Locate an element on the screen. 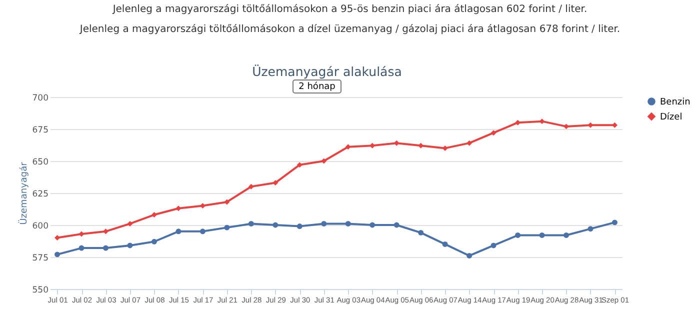  y-tick-label: 675 is located at coordinates (40, 131).